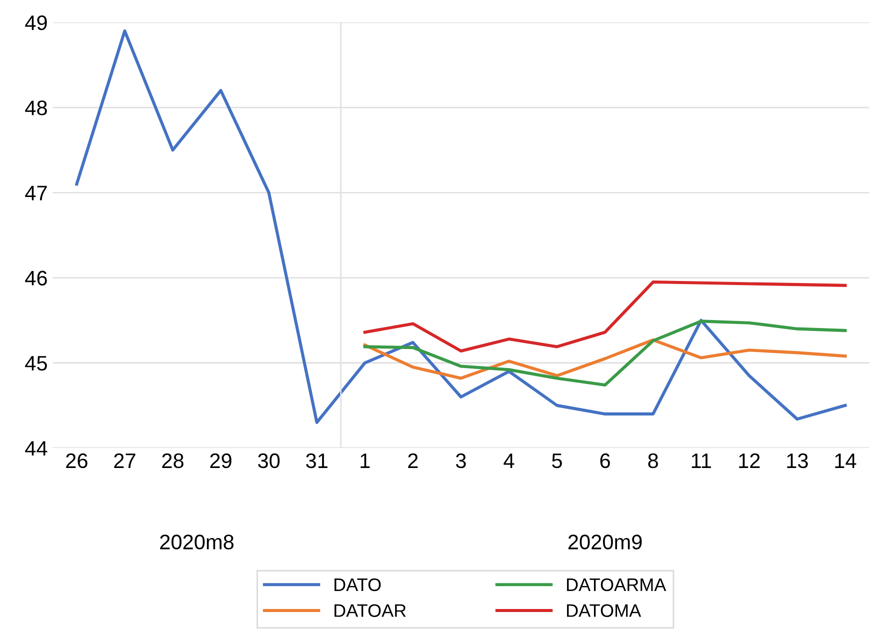  What do you see at coordinates (370, 610) in the screenshot?
I see `legend-label: DATOAR` at bounding box center [370, 610].